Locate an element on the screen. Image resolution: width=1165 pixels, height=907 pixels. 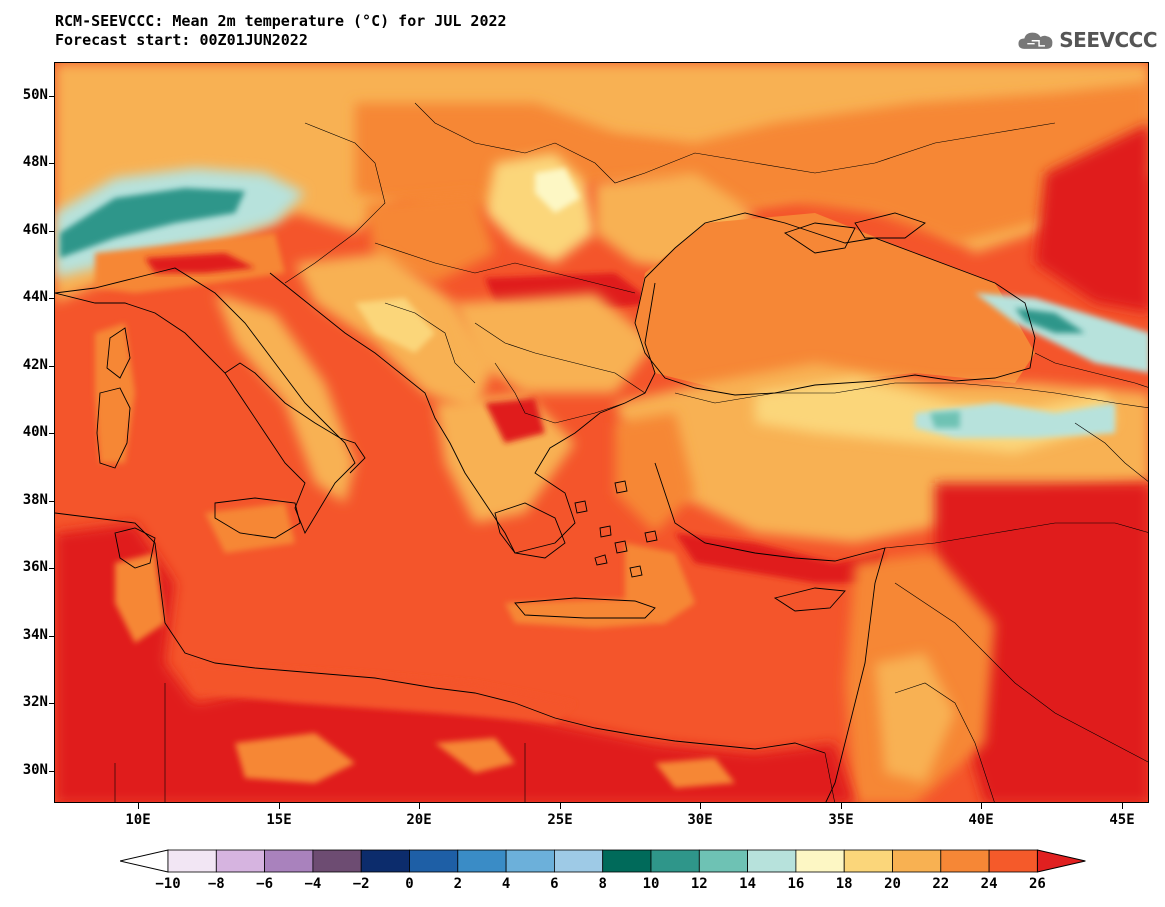
colorbar-label: 10 is located at coordinates (651, 884).